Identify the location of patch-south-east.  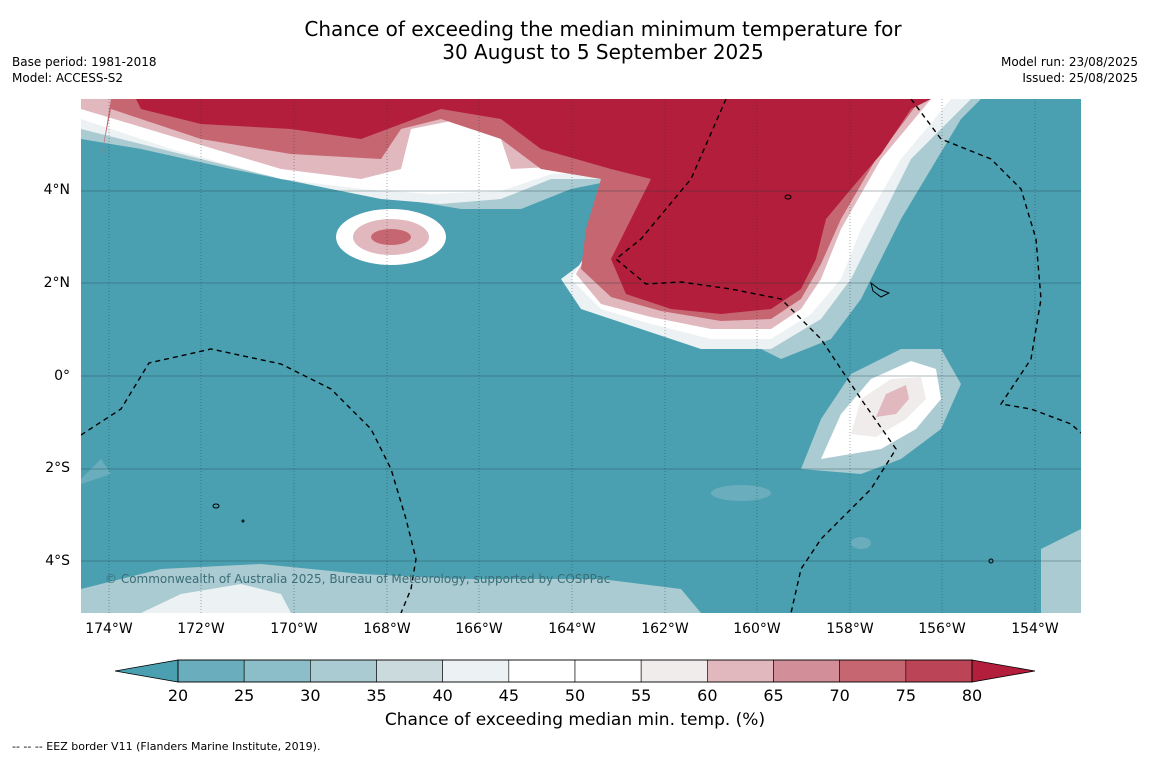
(1061, 571).